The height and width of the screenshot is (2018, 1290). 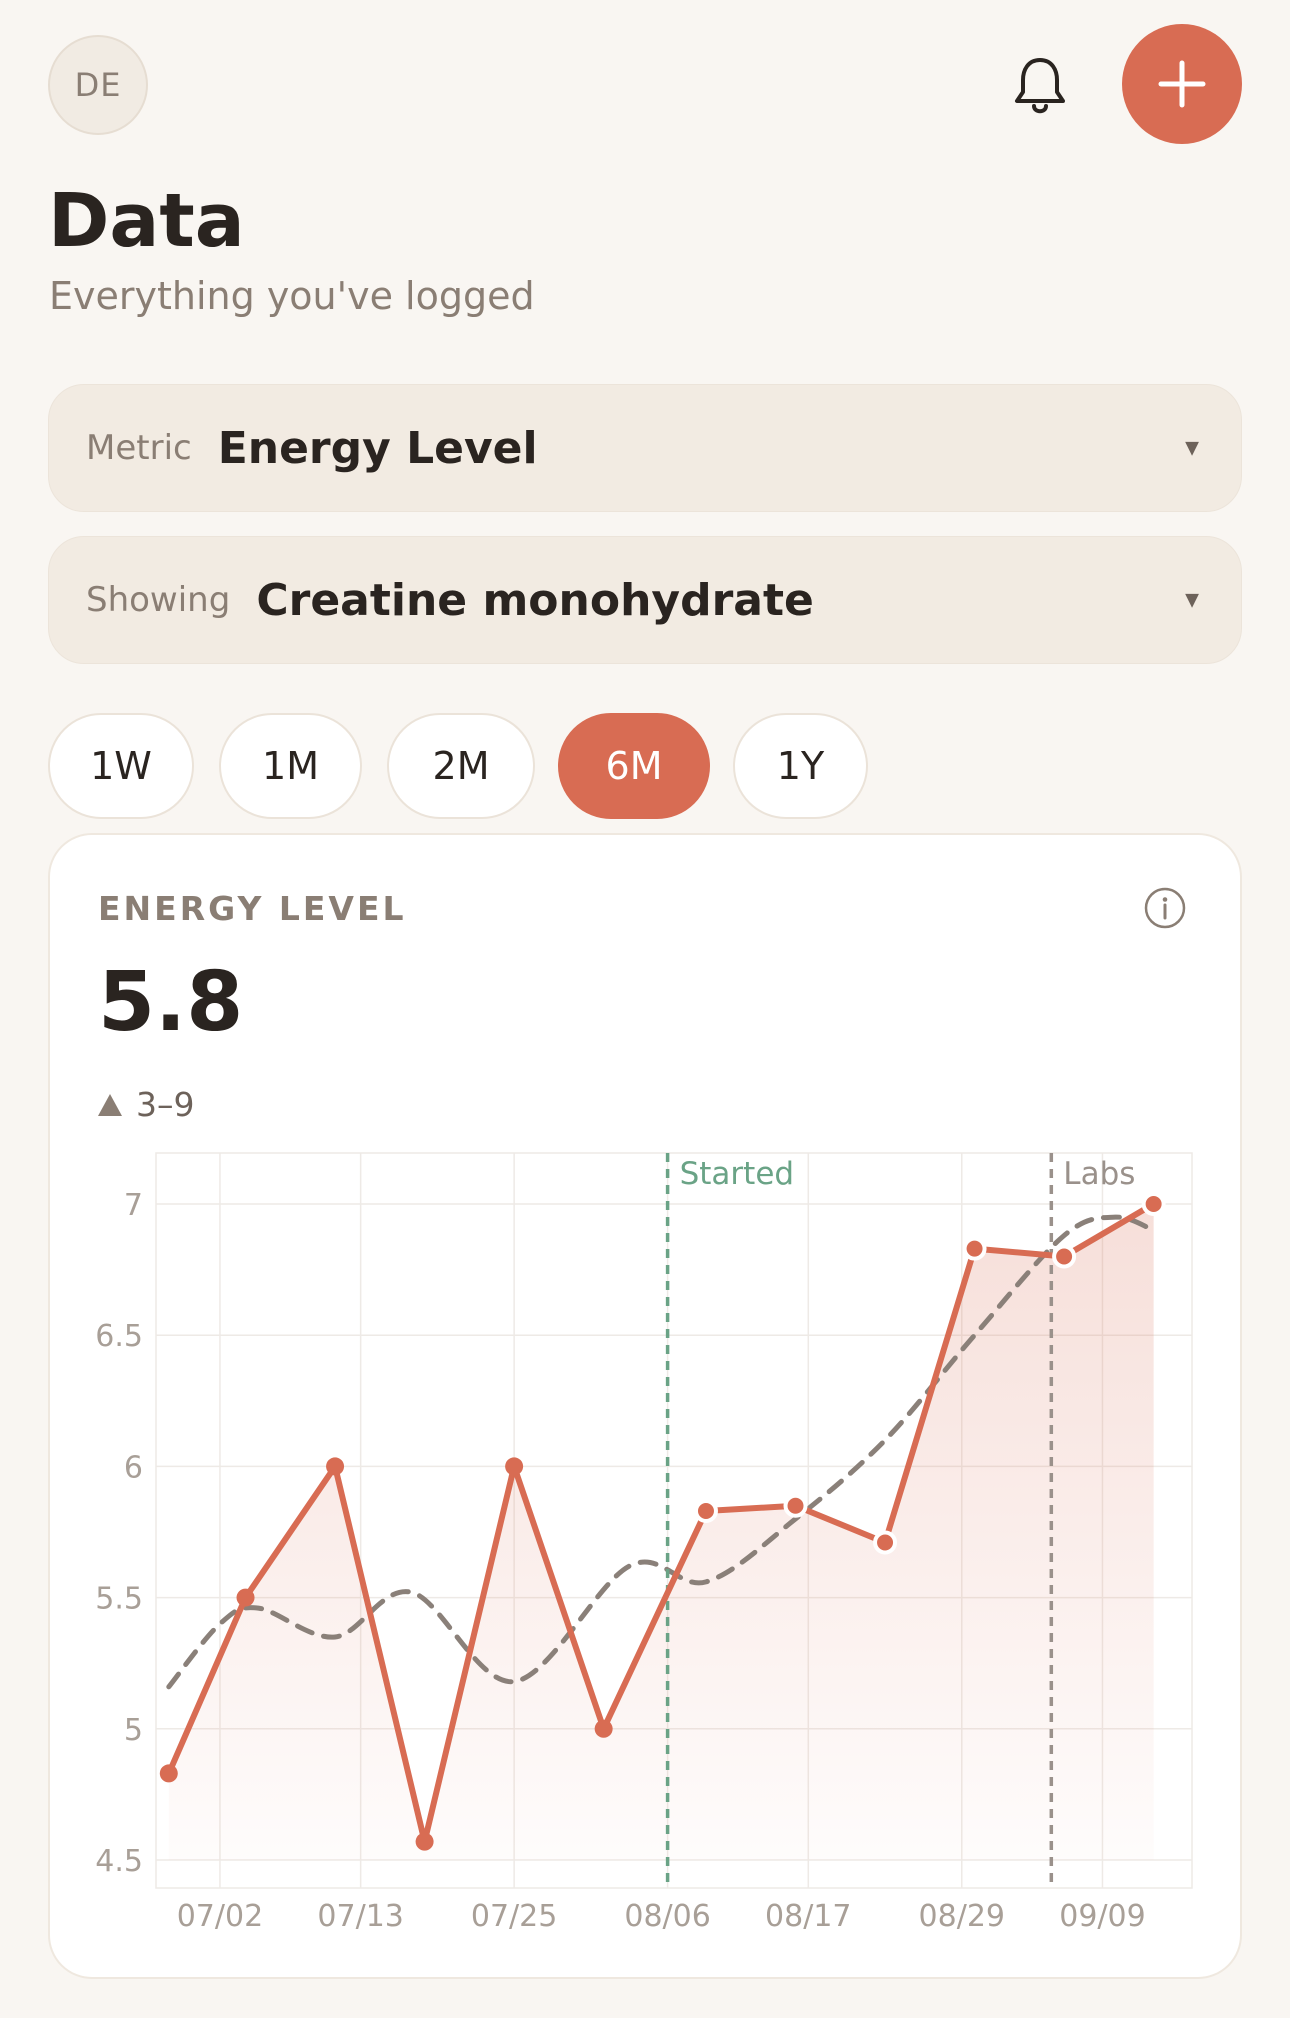 I want to click on plus-icon, so click(x=1182, y=84).